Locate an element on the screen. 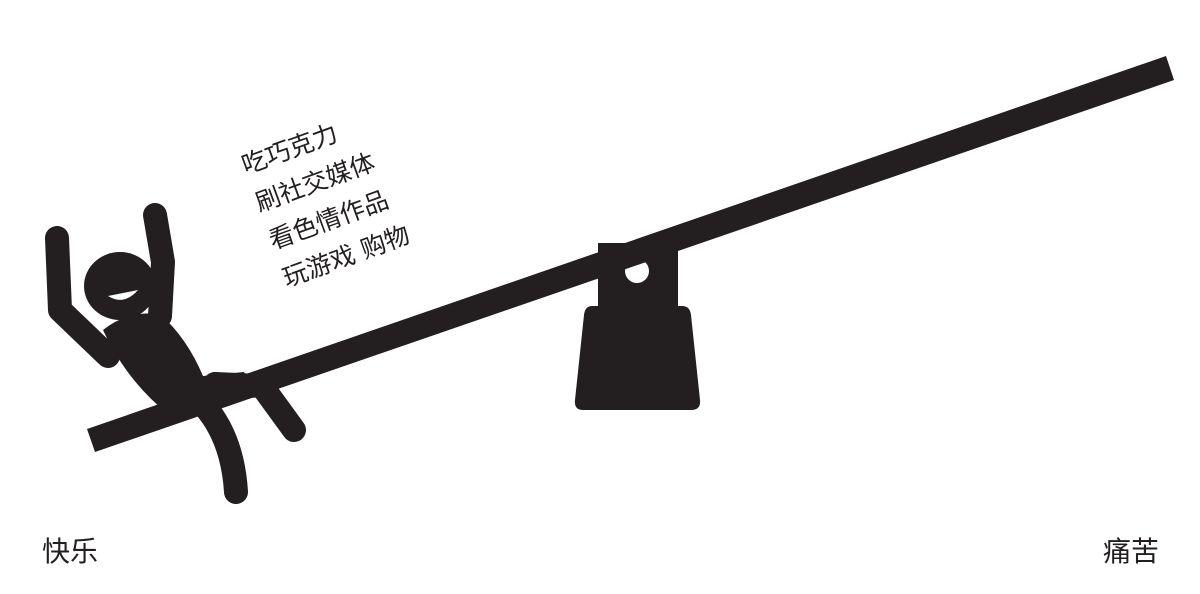 The height and width of the screenshot is (594, 1200). figure-left-arm is located at coordinates (82, 297).